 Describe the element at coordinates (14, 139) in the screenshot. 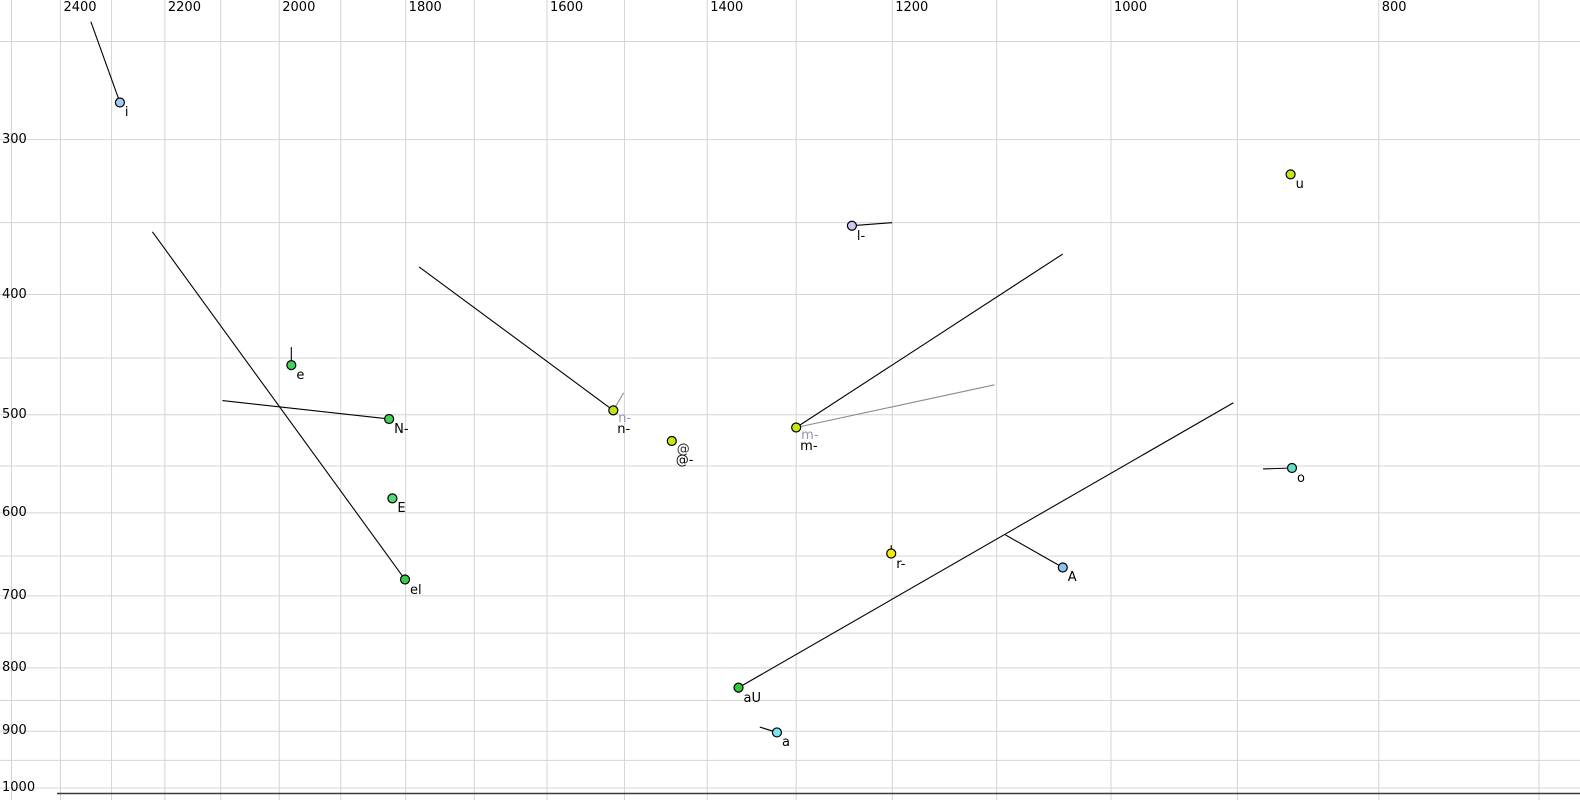

I see `y-axis-tick-label: 300` at that location.